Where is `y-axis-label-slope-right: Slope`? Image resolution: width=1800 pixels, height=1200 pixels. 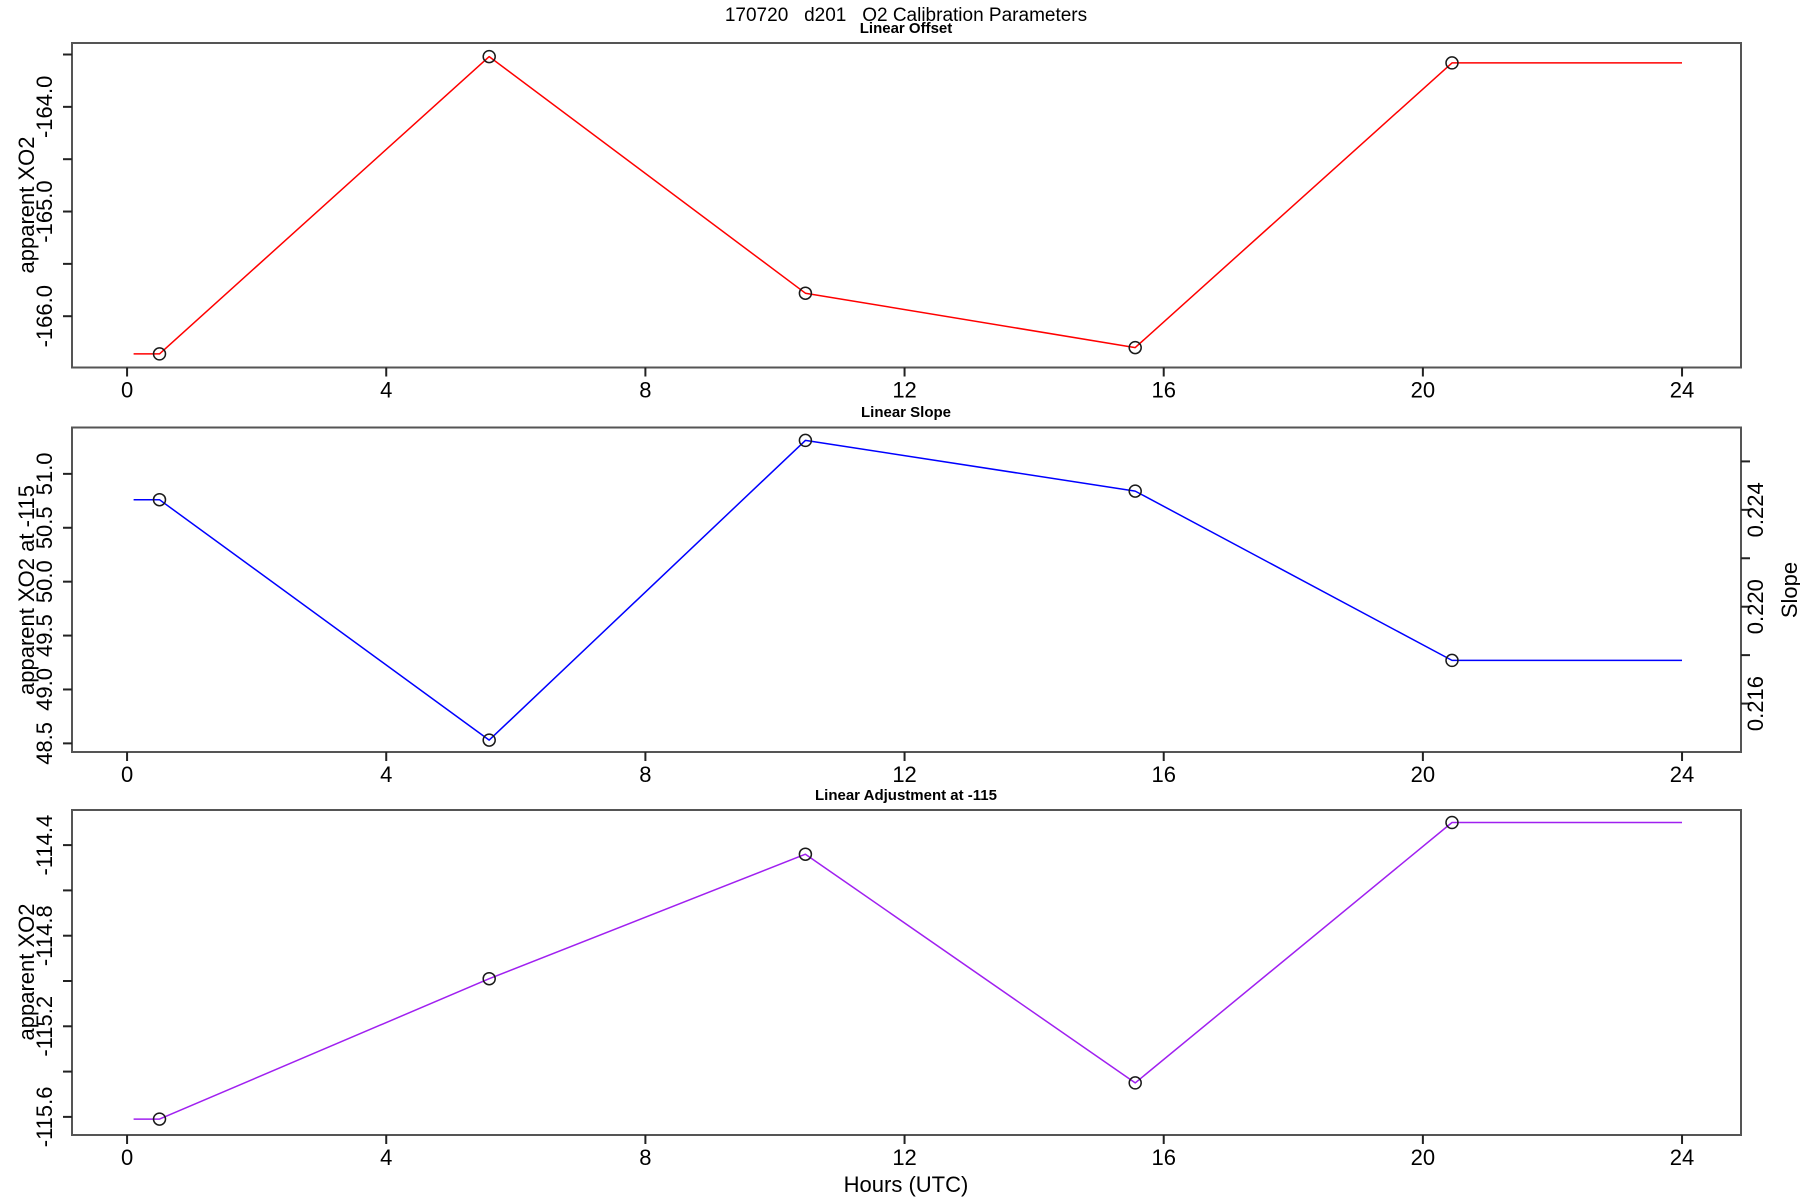 y-axis-label-slope-right: Slope is located at coordinates (1788, 590).